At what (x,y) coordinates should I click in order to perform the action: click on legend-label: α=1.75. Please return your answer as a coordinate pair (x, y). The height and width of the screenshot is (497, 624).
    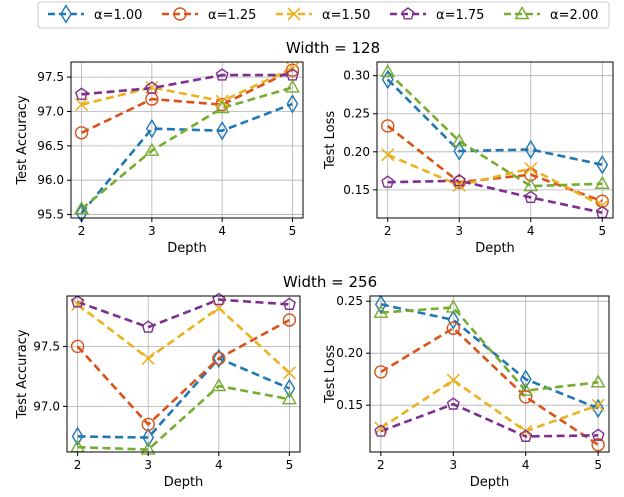
    Looking at the image, I should click on (460, 15).